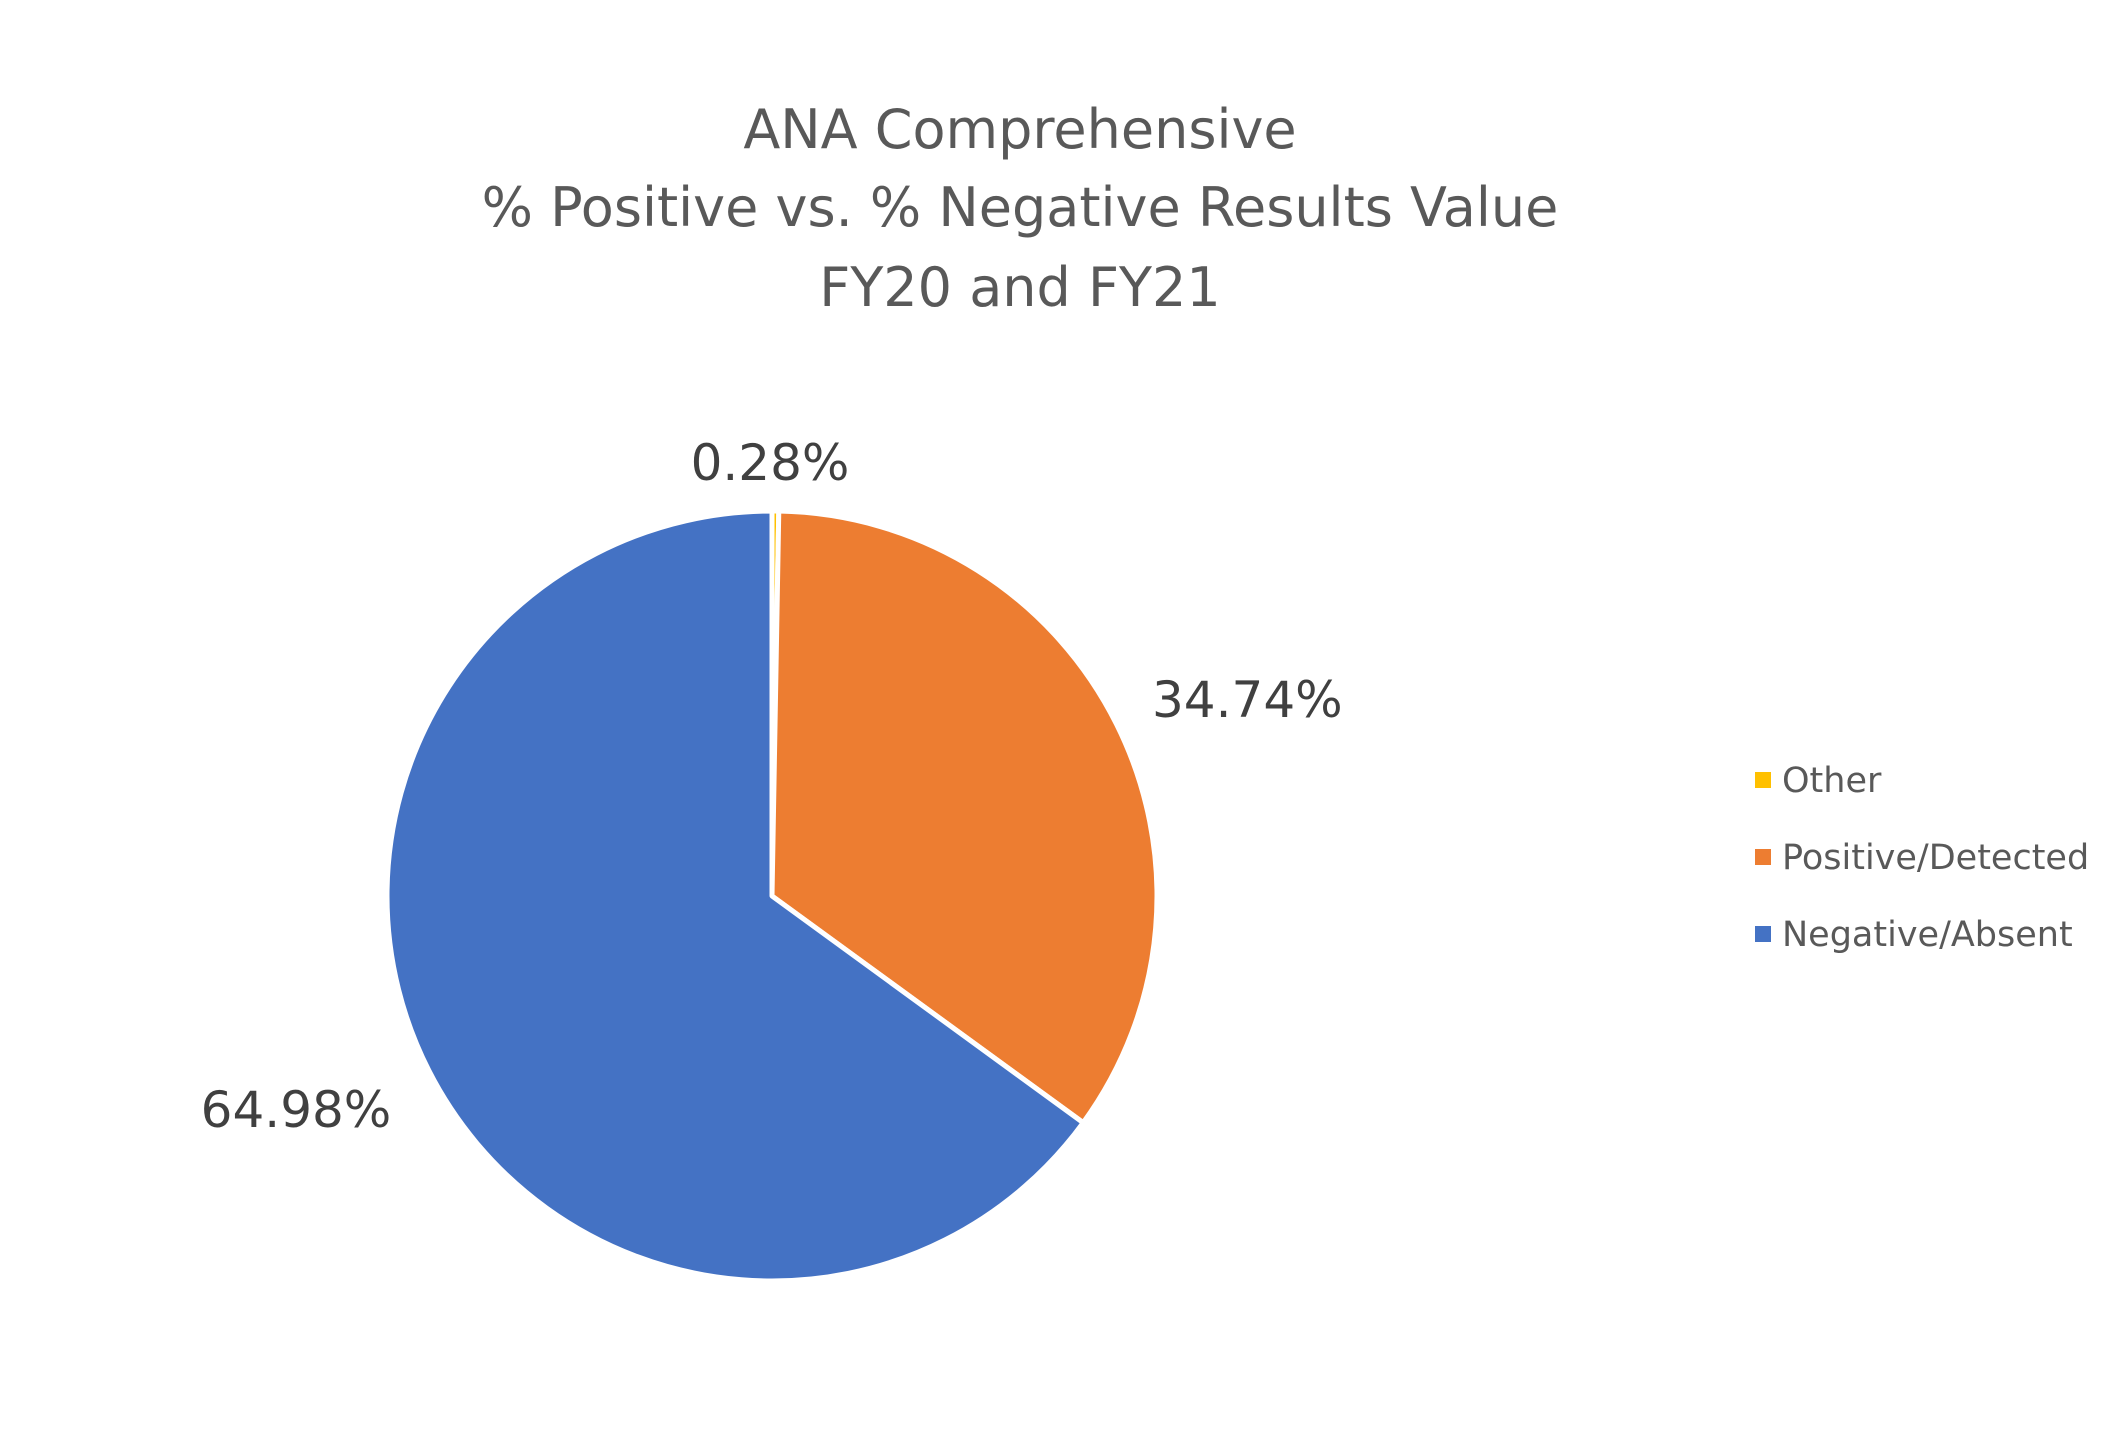 This screenshot has width=2124, height=1437. I want to click on data-label-other: 0.28%, so click(770, 463).